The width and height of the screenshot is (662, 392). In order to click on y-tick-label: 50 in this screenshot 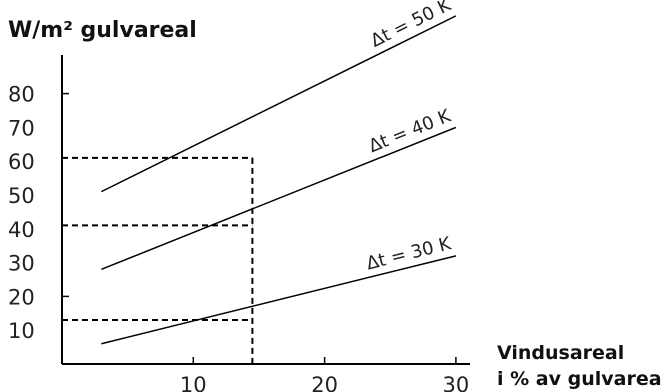, I will do `click(21, 196)`.